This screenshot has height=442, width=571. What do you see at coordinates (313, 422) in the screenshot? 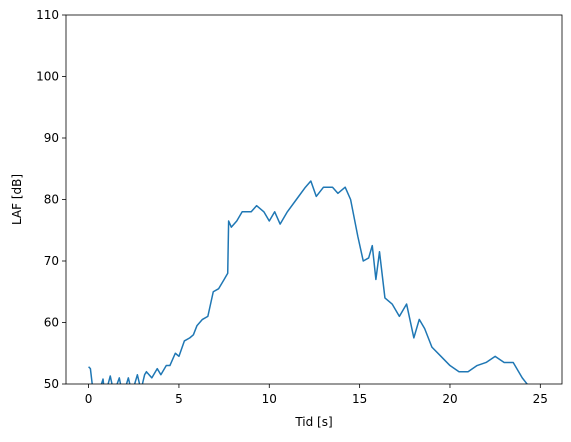
I see `x-axis-label: Tid [s]` at bounding box center [313, 422].